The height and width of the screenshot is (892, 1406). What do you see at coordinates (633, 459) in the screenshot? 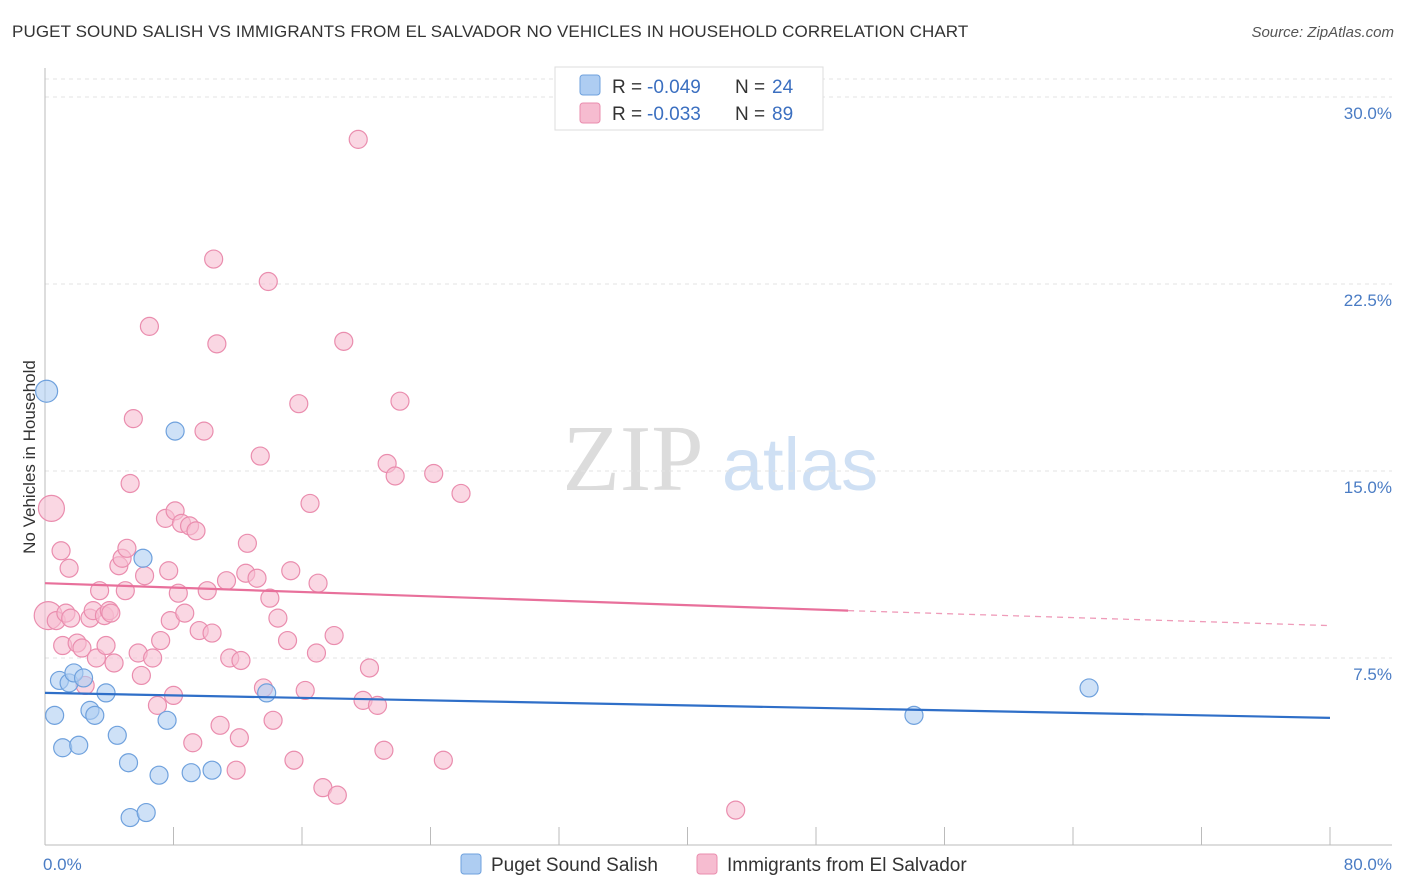
I see `watermark-zip: ZIP` at bounding box center [633, 459].